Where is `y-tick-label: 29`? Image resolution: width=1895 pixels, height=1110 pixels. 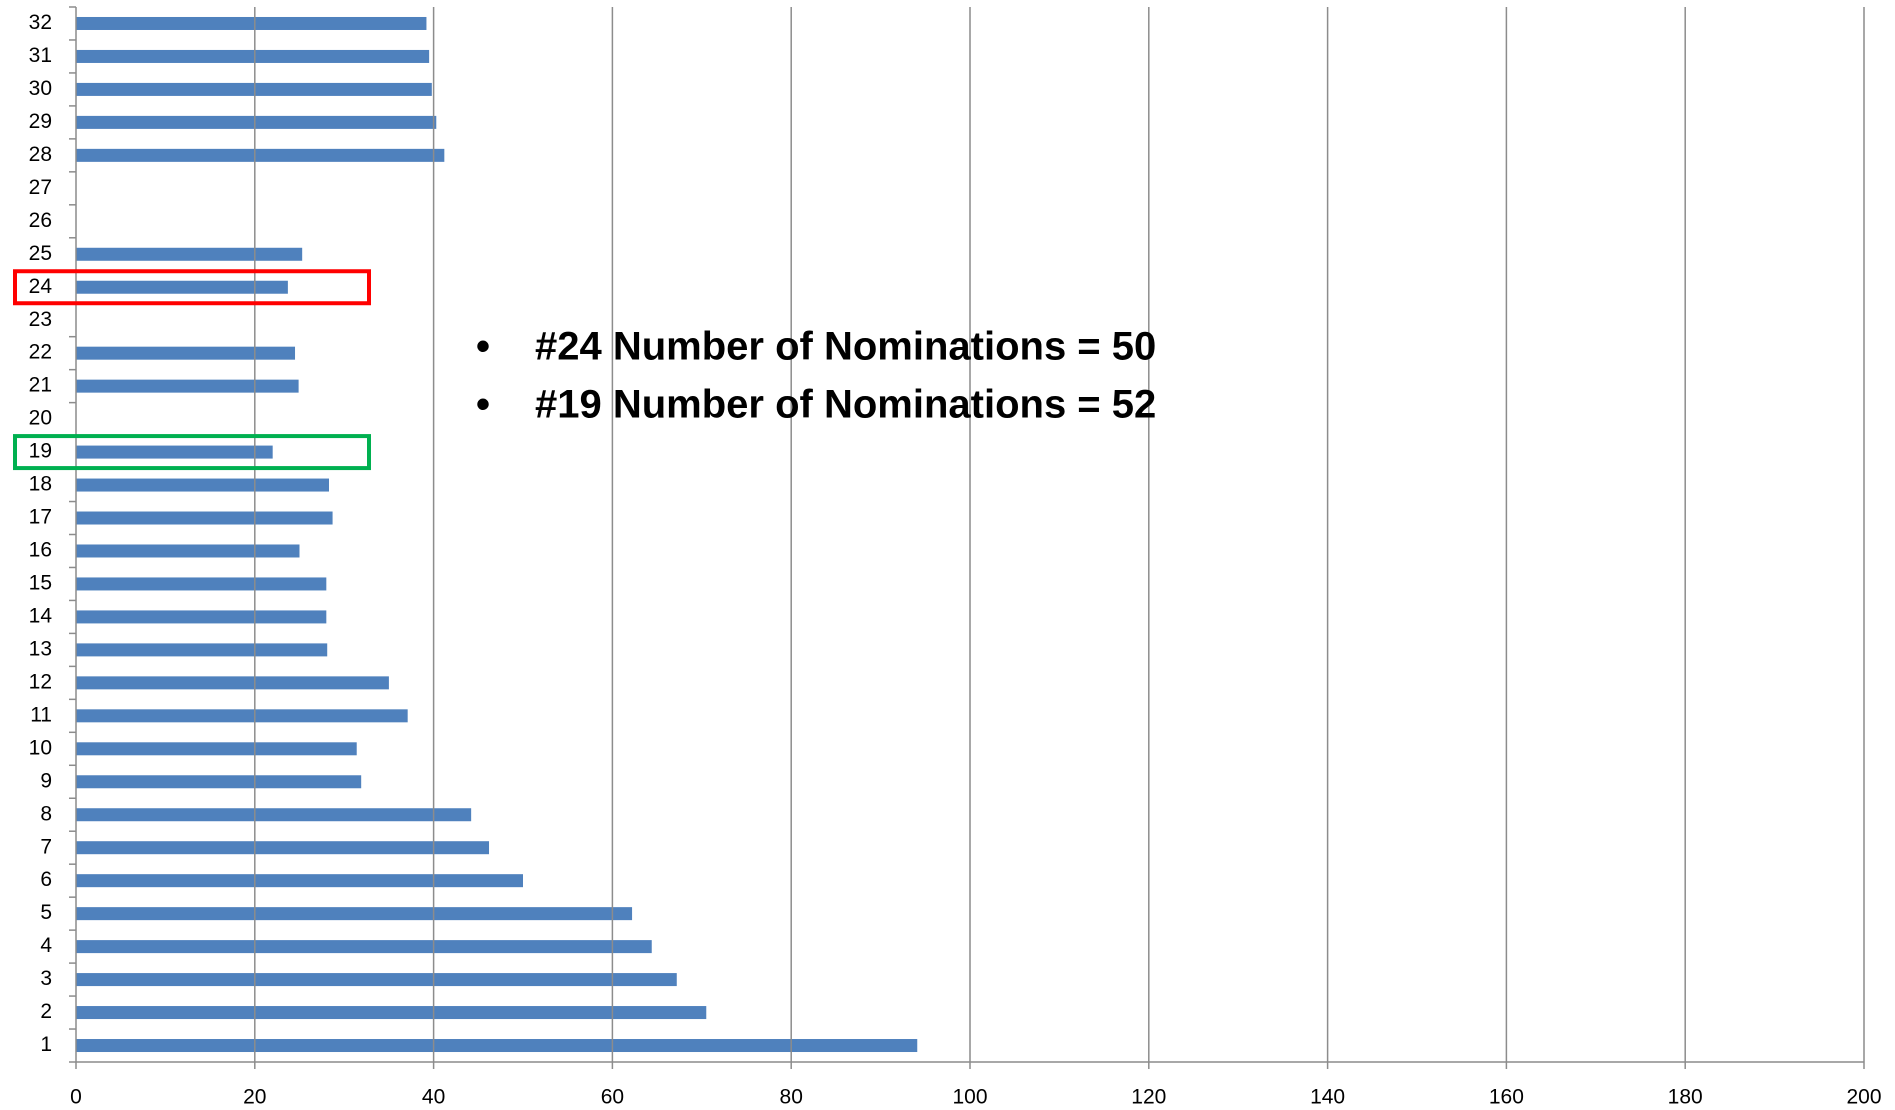 y-tick-label: 29 is located at coordinates (40, 121).